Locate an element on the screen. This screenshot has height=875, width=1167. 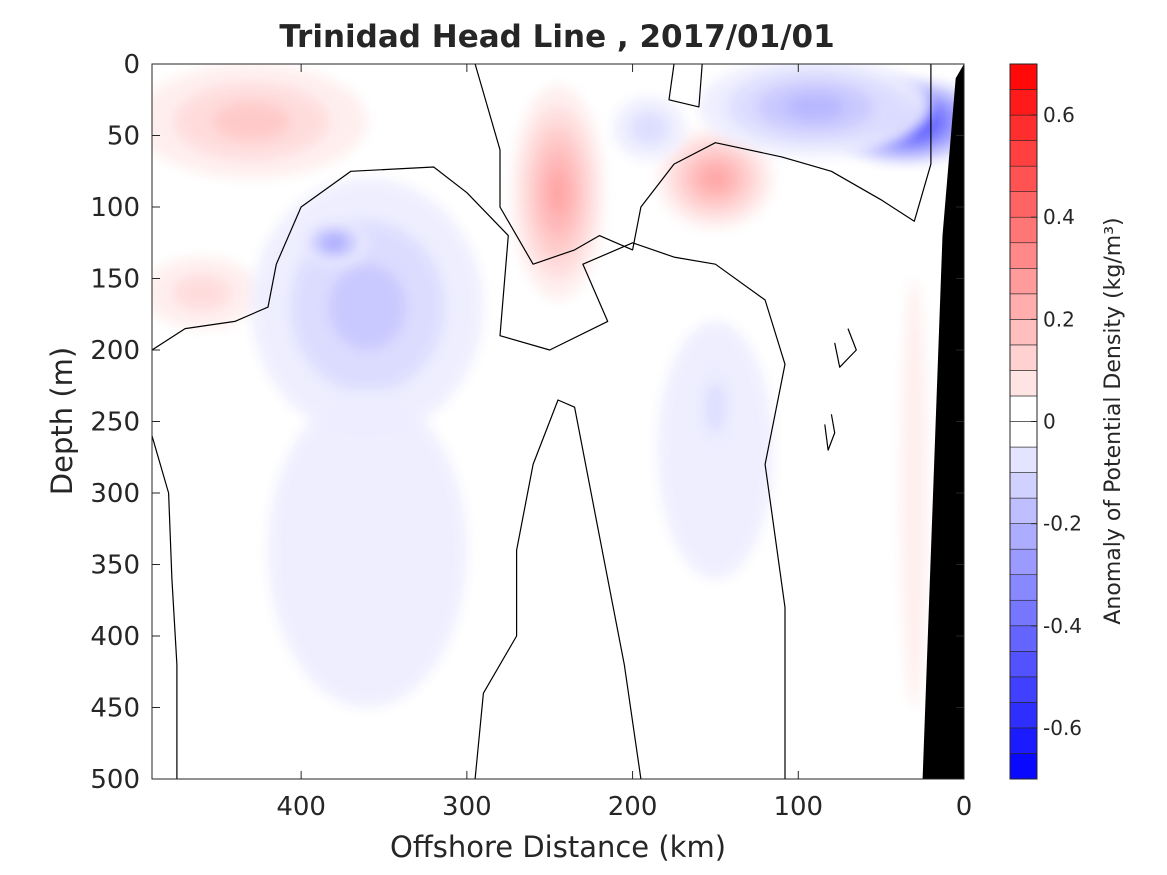
y-tick-label: 450 is located at coordinates (115, 709).